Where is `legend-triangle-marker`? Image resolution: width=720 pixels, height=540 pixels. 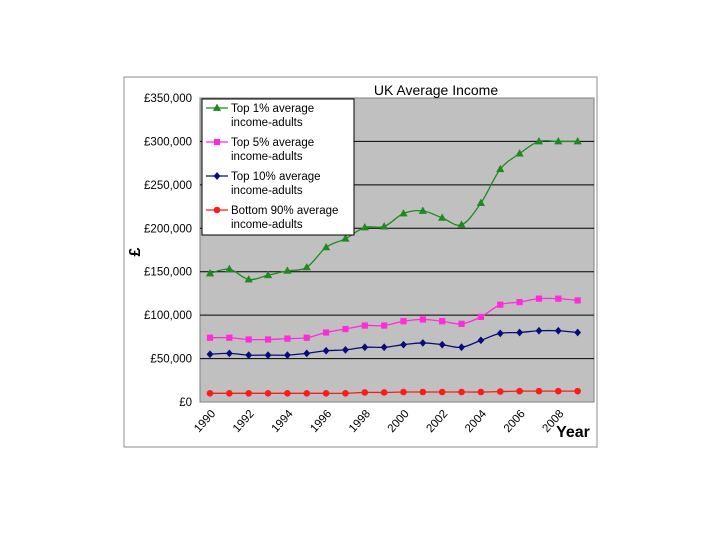 legend-triangle-marker is located at coordinates (217, 107).